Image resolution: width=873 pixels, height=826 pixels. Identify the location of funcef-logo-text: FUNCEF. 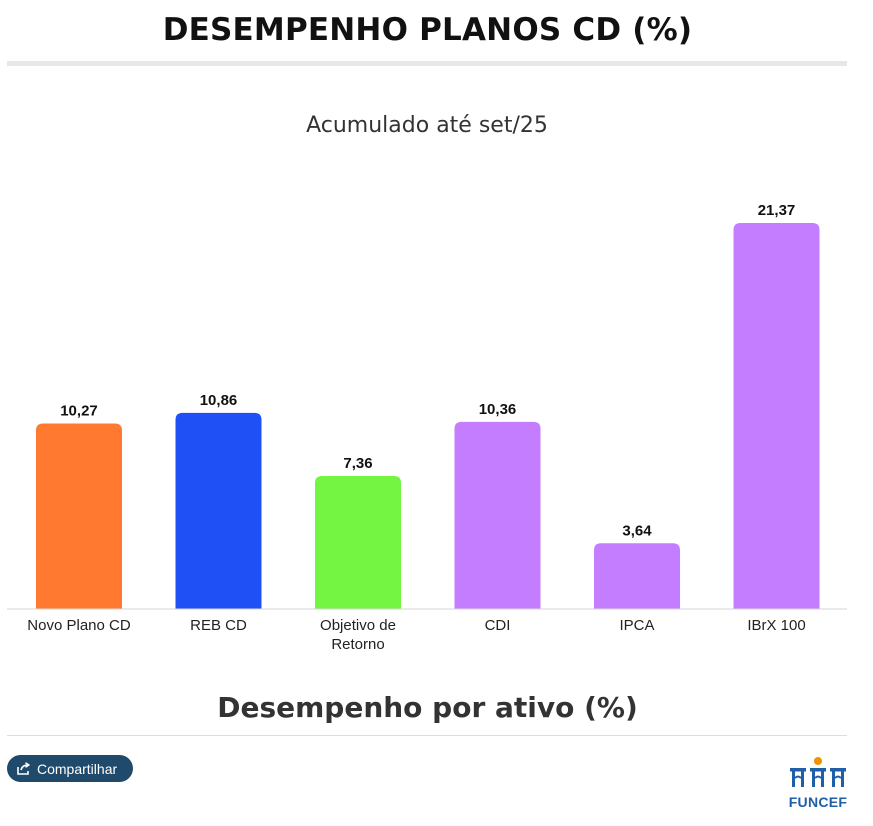
(818, 802).